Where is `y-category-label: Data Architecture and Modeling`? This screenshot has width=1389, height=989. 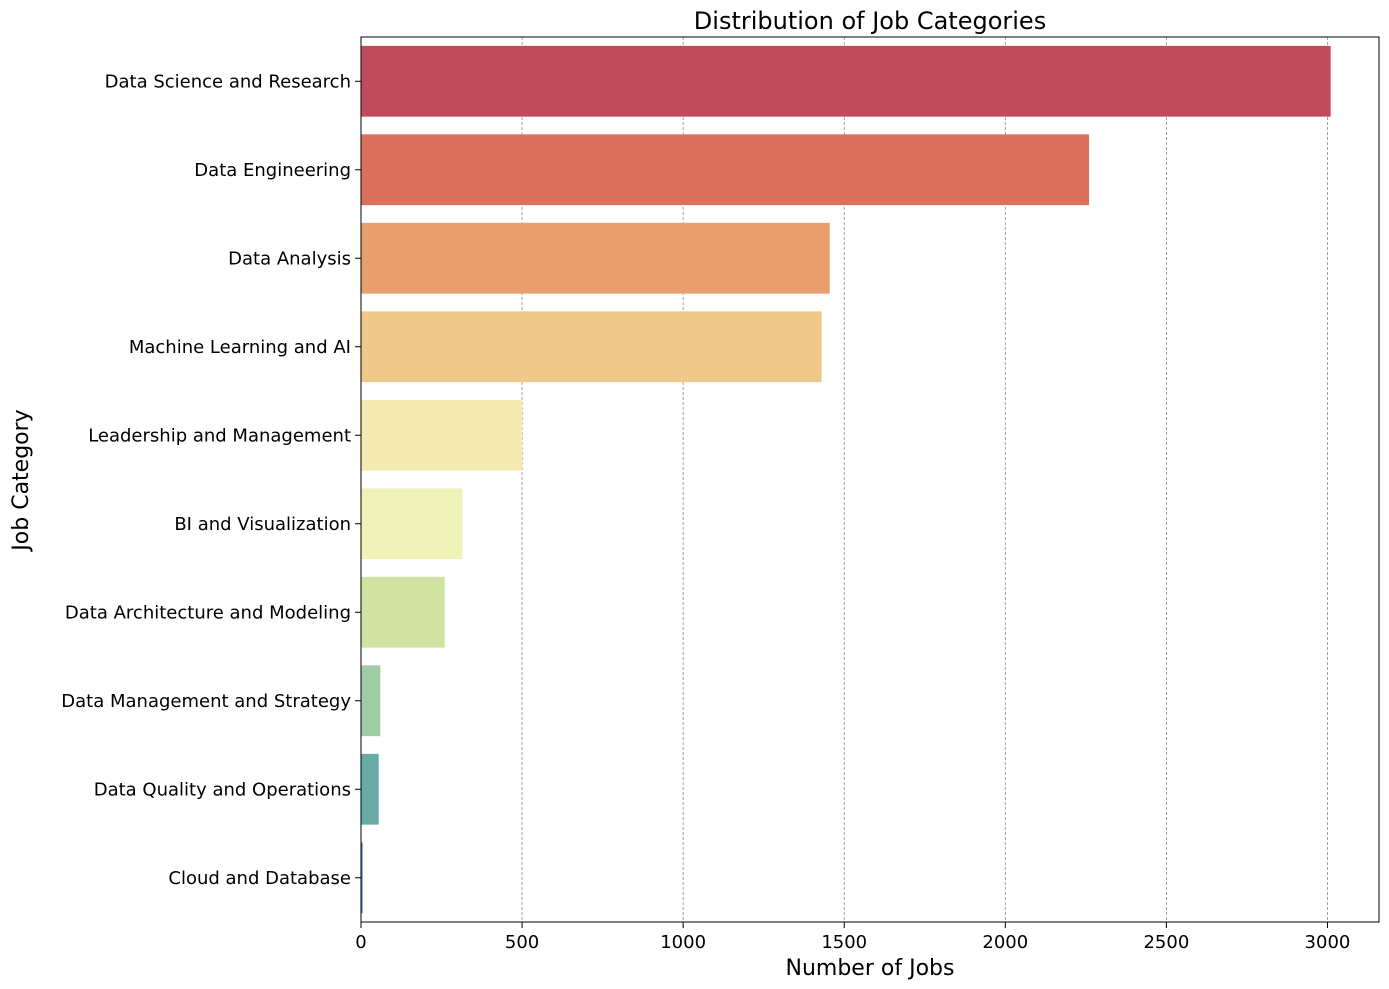 y-category-label: Data Architecture and Modeling is located at coordinates (208, 612).